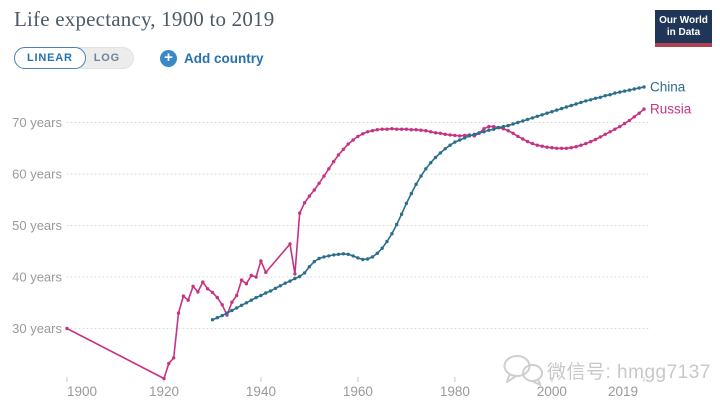 The height and width of the screenshot is (404, 720). What do you see at coordinates (629, 372) in the screenshot?
I see `watermark-text: 微信号: hmgg7137` at bounding box center [629, 372].